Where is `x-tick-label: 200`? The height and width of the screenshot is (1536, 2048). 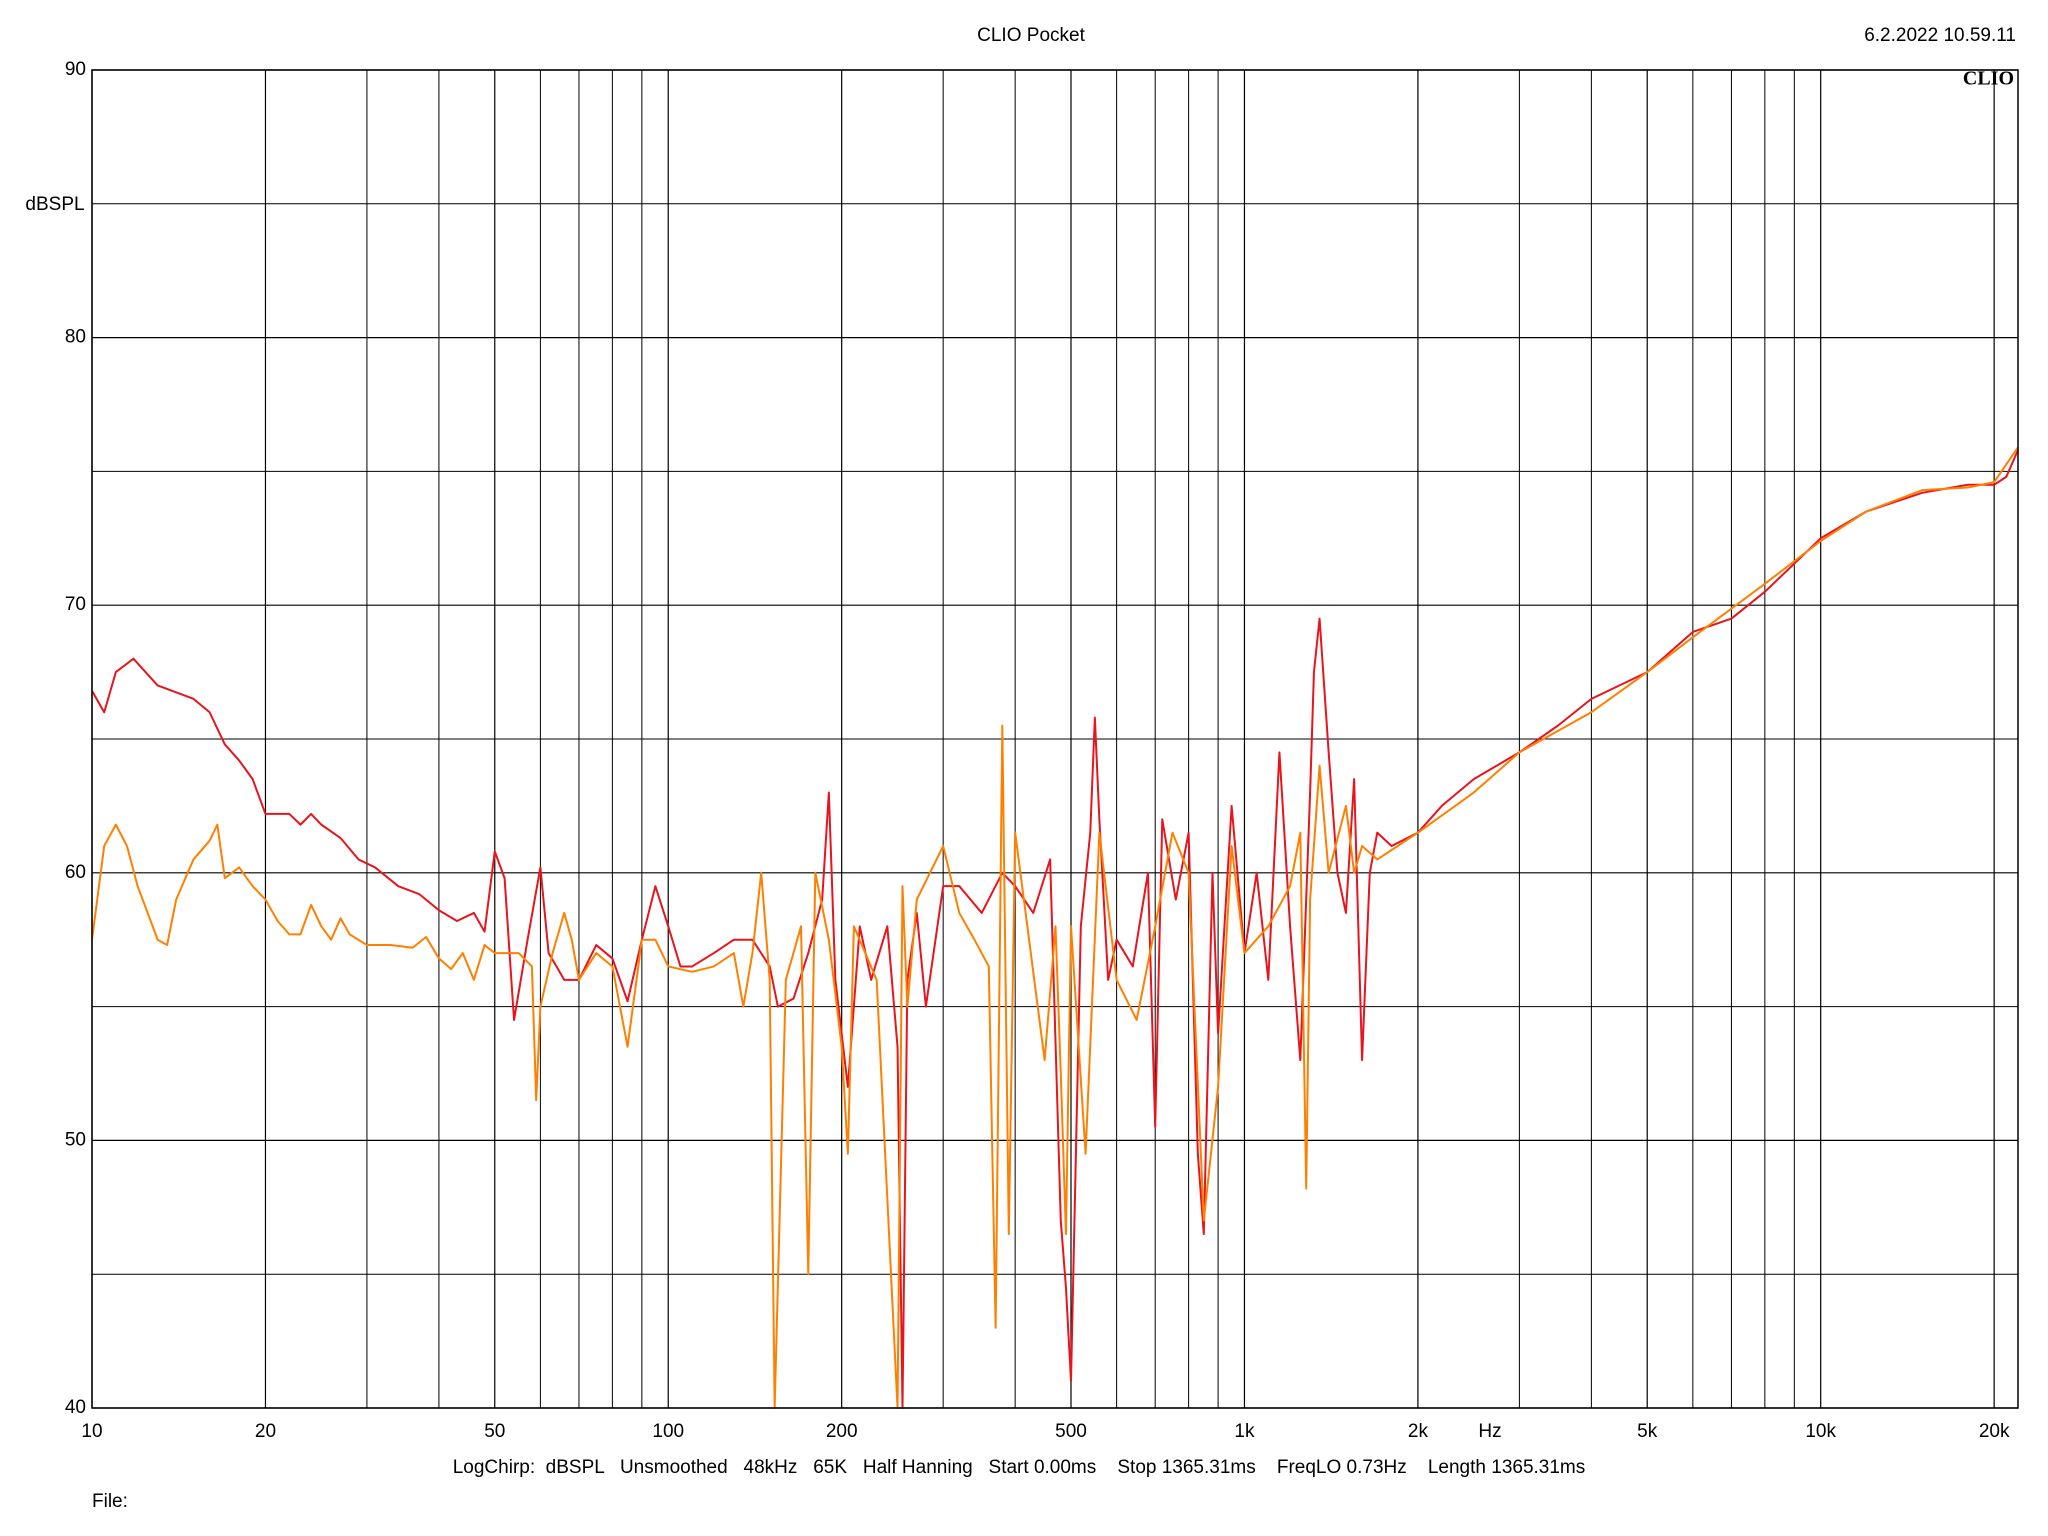 x-tick-label: 200 is located at coordinates (842, 1431).